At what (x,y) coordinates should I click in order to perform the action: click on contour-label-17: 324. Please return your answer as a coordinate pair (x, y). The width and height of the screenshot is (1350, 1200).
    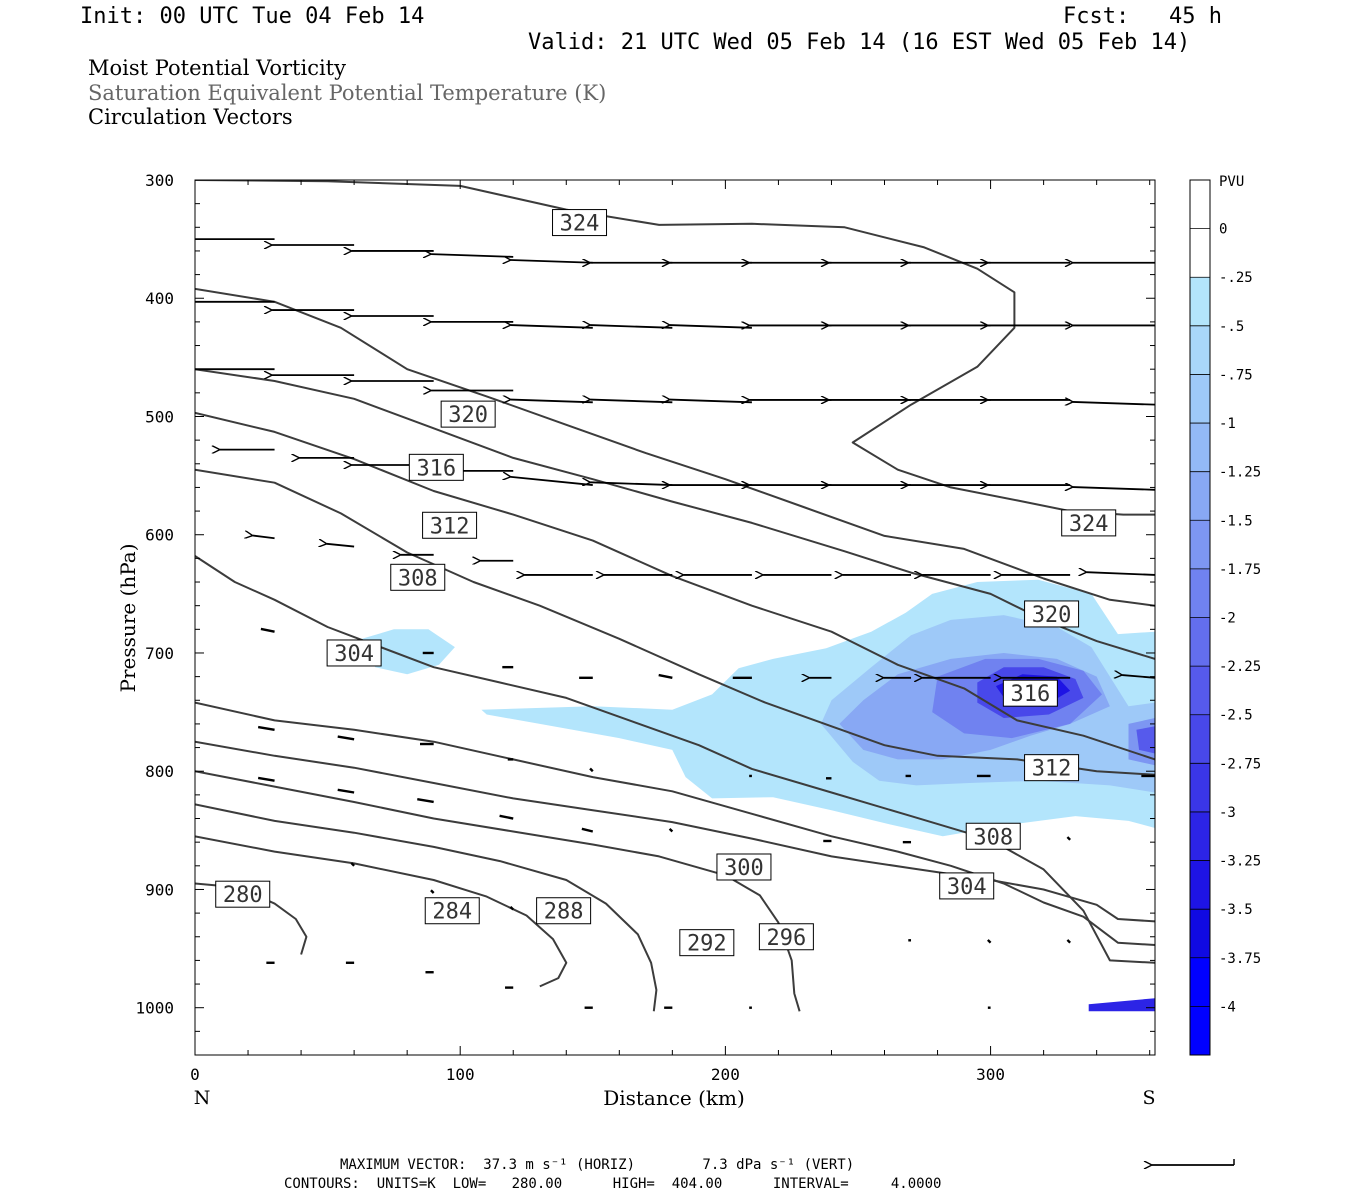
    Looking at the image, I should click on (1089, 524).